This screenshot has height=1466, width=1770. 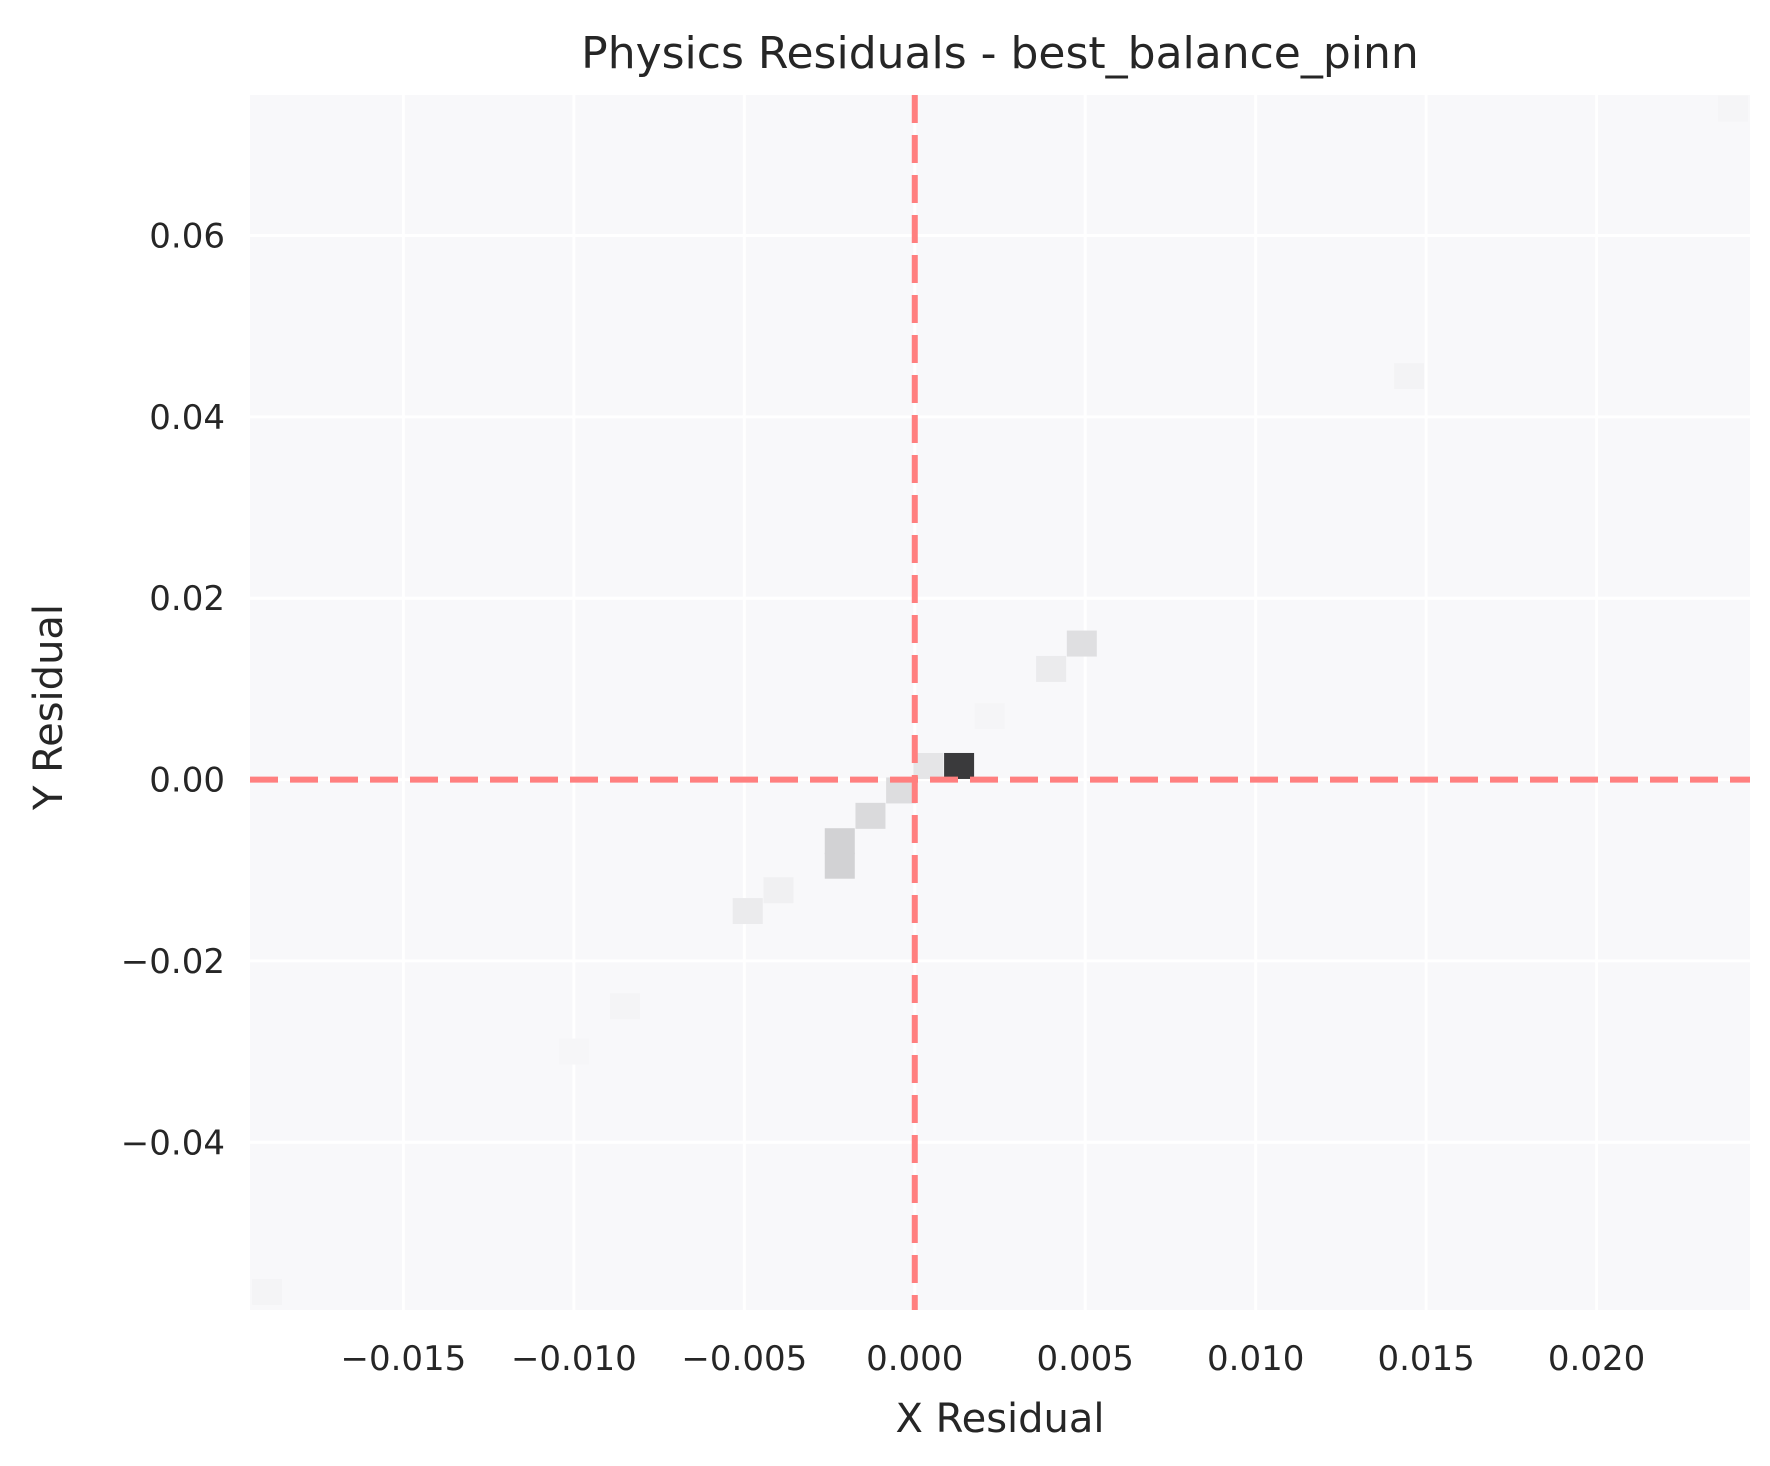 What do you see at coordinates (173, 962) in the screenshot?
I see `y-tick-label-1: −0.02` at bounding box center [173, 962].